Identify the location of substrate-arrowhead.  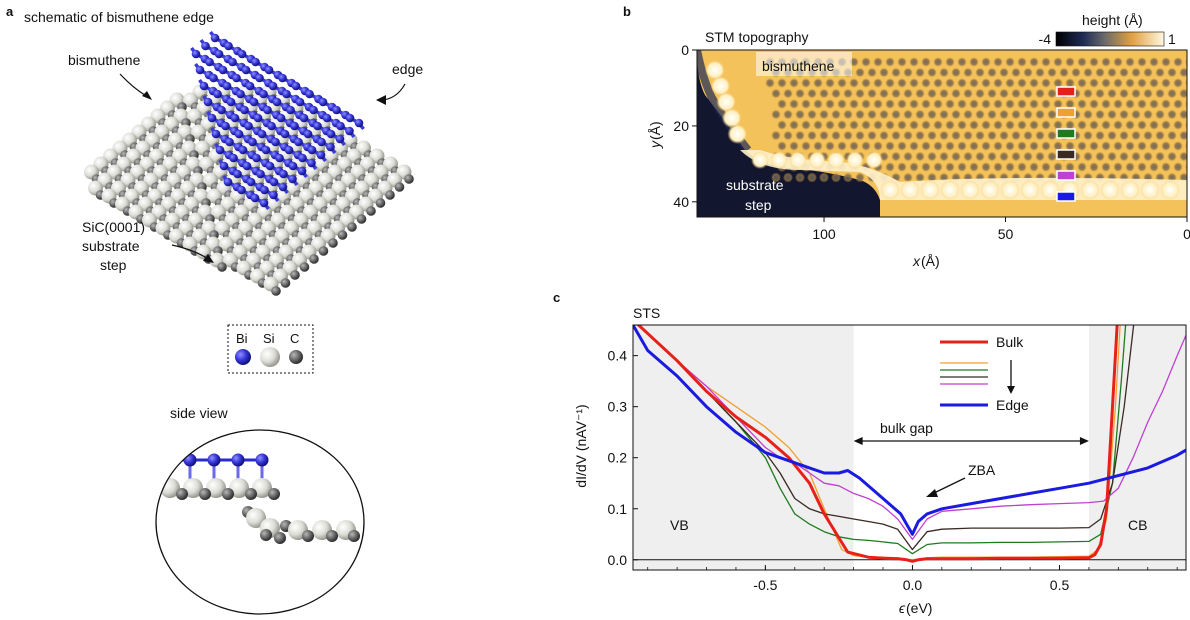
(208, 258).